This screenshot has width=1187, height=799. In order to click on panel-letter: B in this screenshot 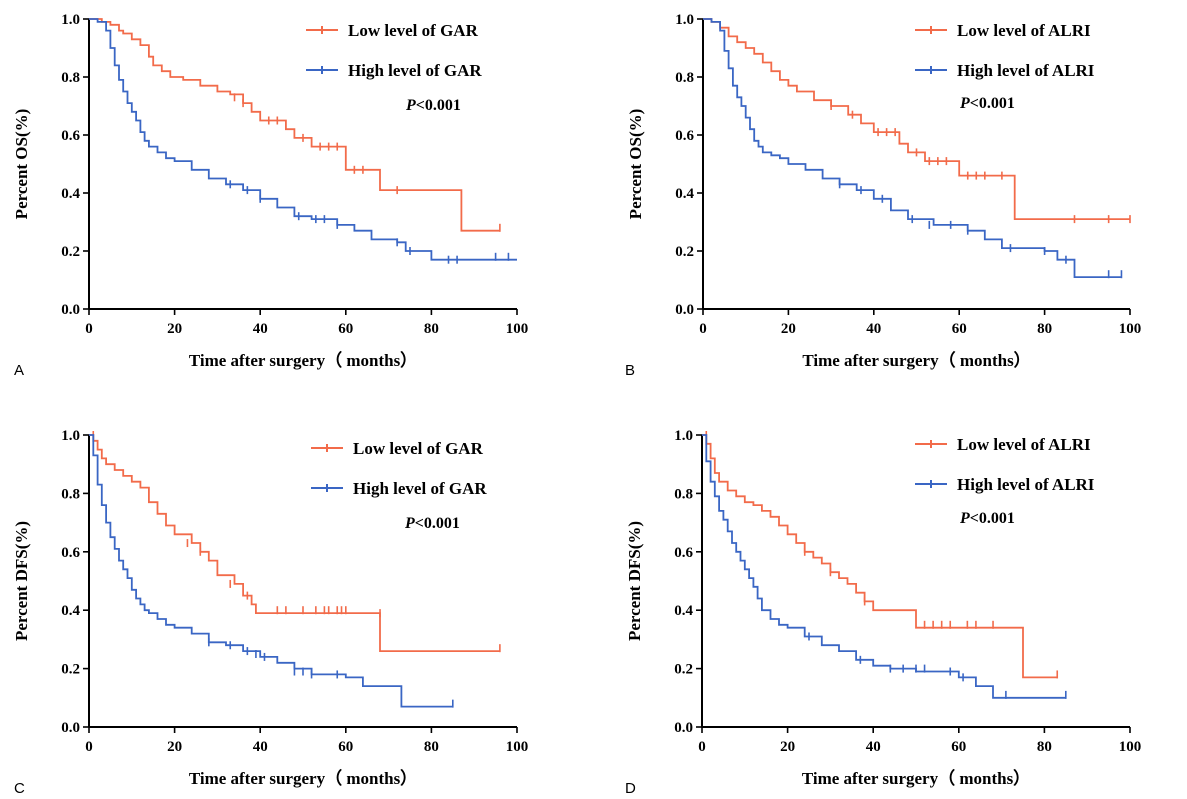, I will do `click(630, 370)`.